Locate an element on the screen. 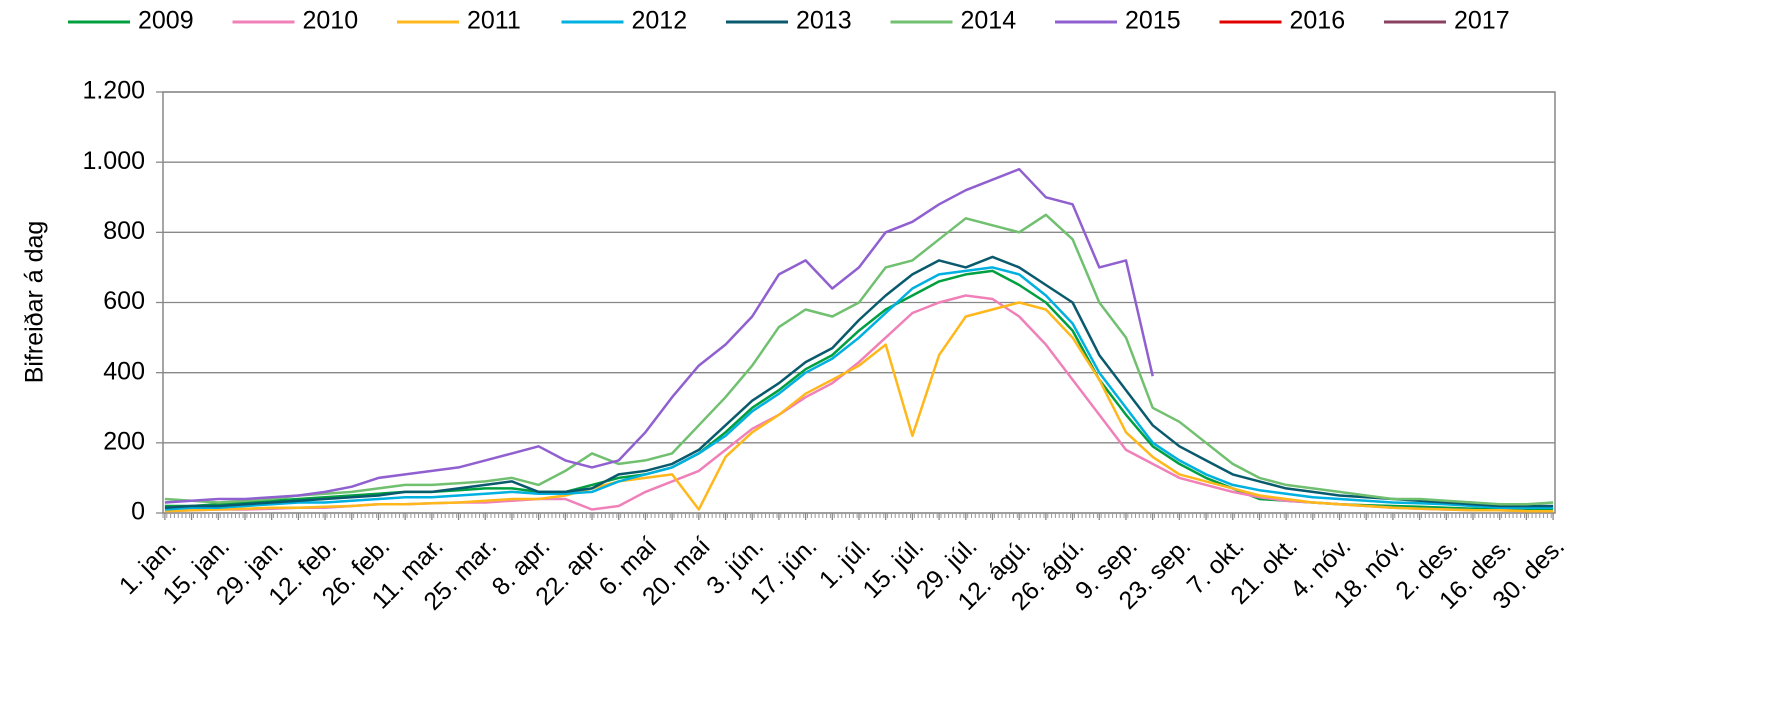 The height and width of the screenshot is (725, 1766). y-tick-label: 800 is located at coordinates (124, 231).